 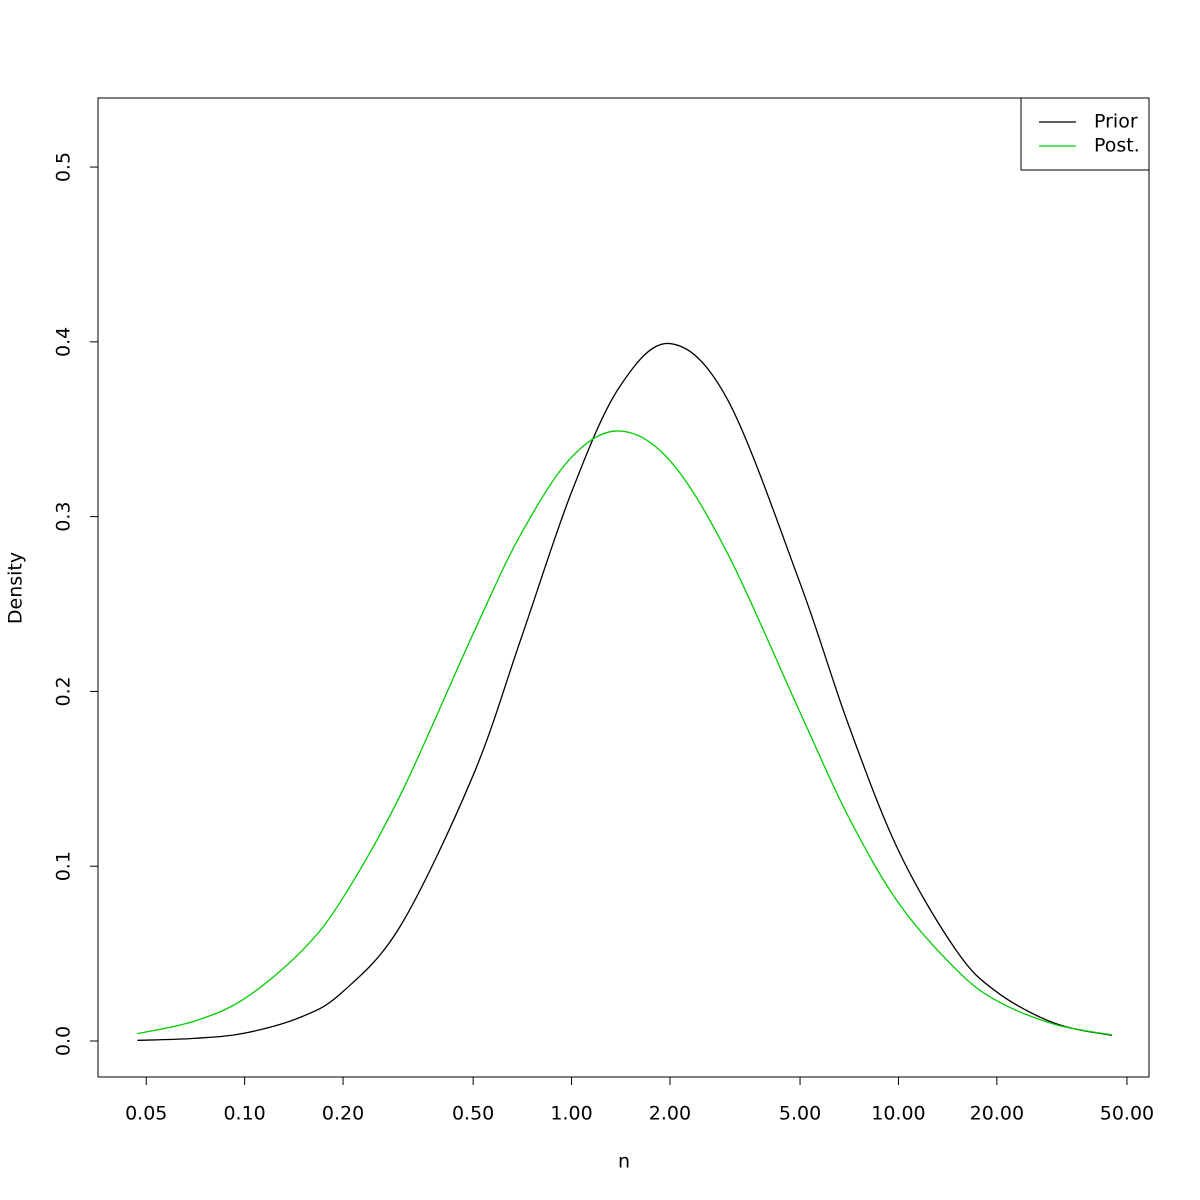 I want to click on y-tick-label: 0.1, so click(x=64, y=866).